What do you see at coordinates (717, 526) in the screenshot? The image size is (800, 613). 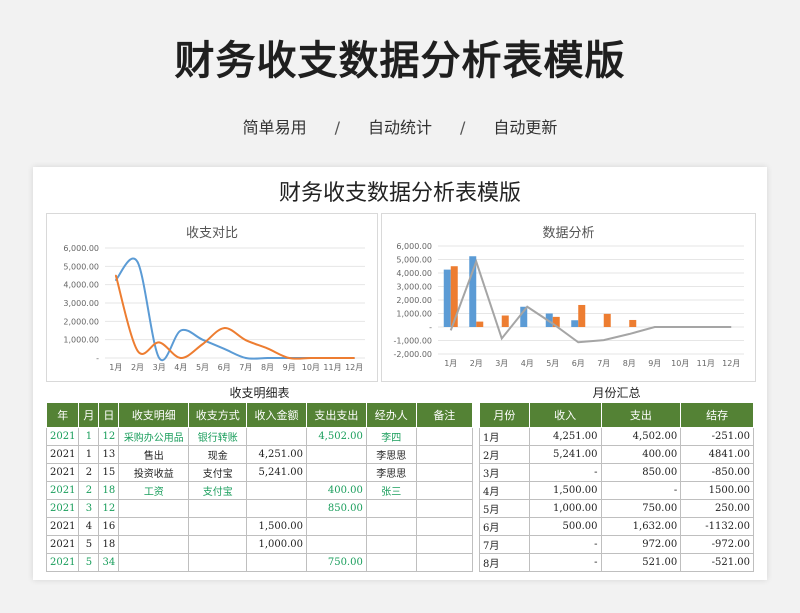 I see `cell-balance: -1132.00` at bounding box center [717, 526].